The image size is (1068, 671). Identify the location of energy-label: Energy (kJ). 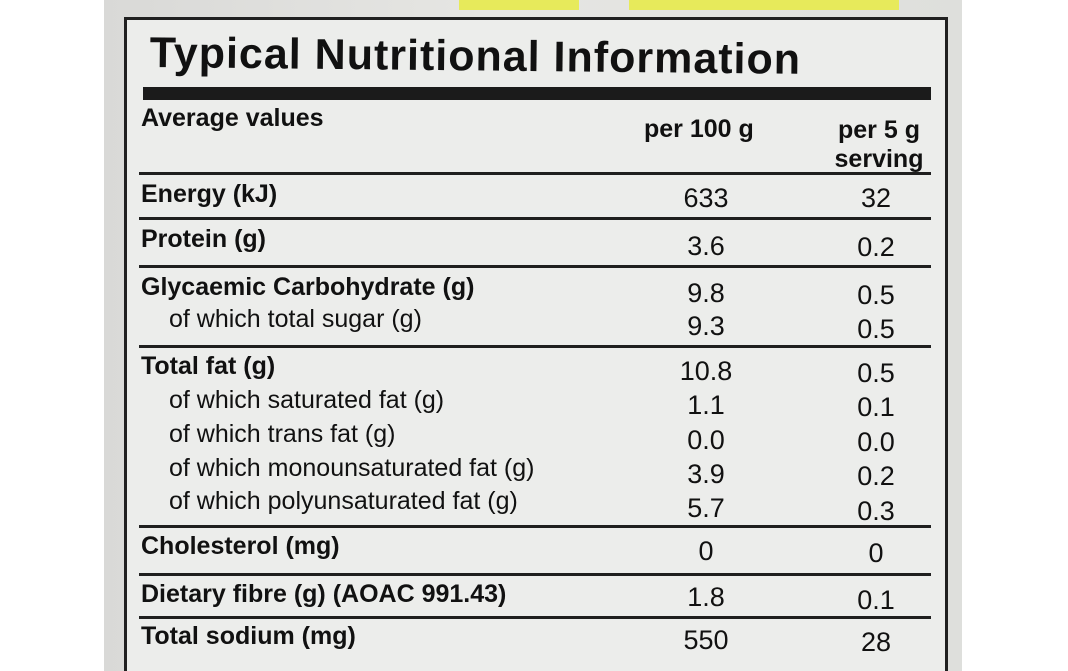
(209, 194).